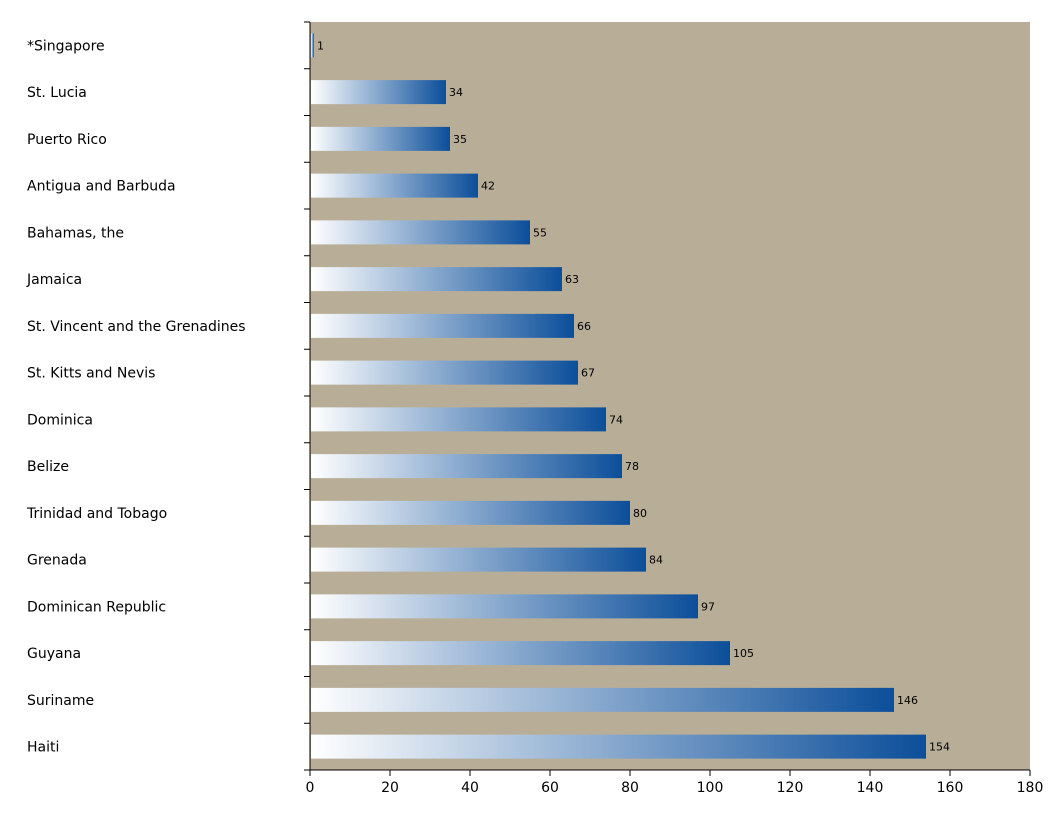 The width and height of the screenshot is (1058, 817). I want to click on category-label: Dominican Republic, so click(96, 607).